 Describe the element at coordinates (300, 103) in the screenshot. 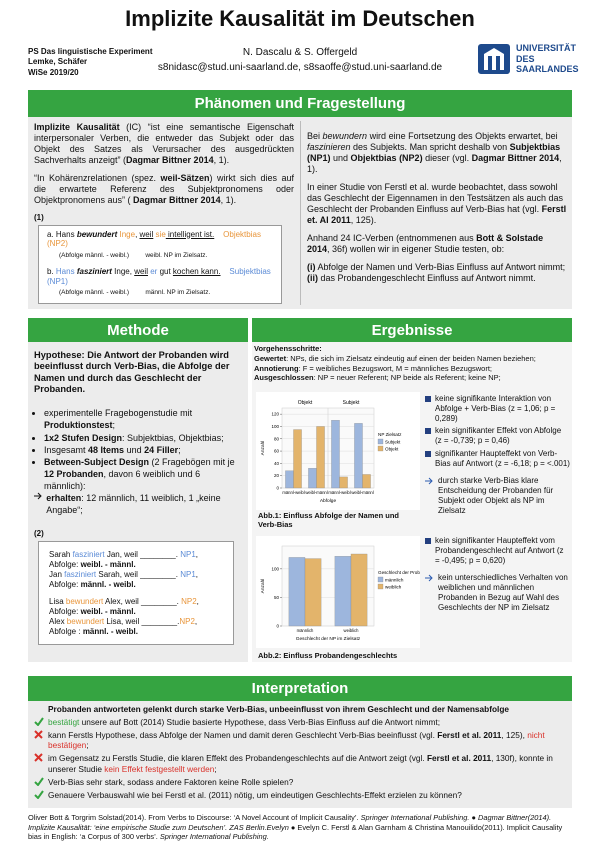

I see `section-banner: Phänomen und Fragestellung` at that location.